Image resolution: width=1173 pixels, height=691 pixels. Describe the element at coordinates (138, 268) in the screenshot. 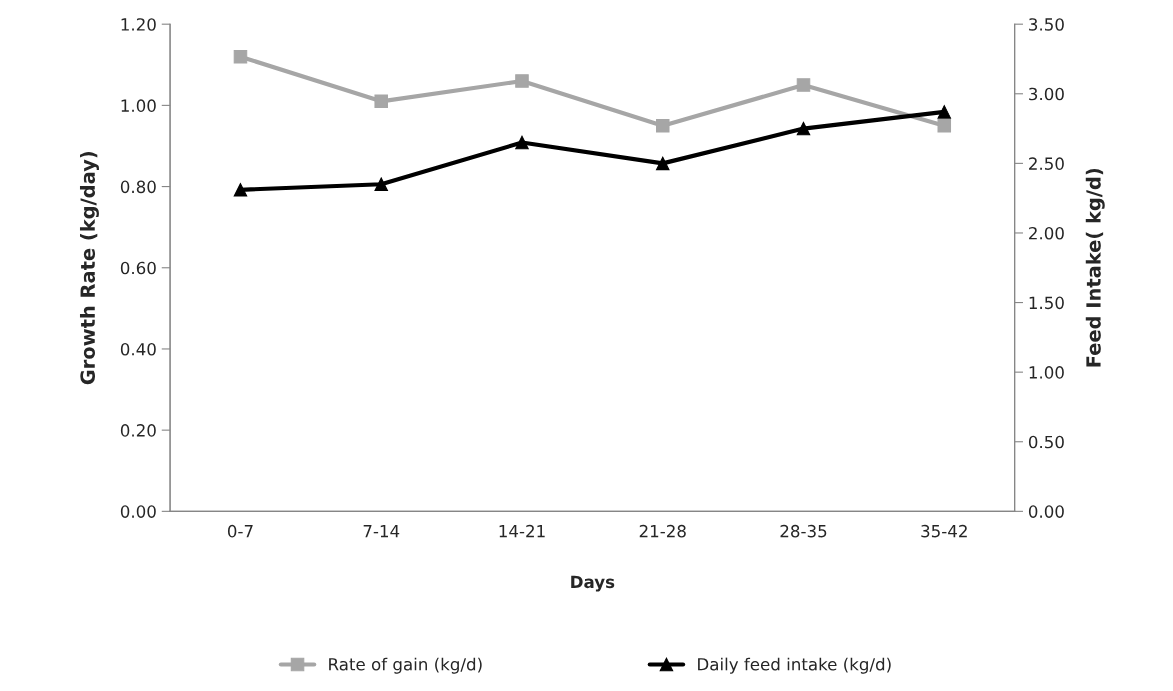

I see `y-tick-label: 0.60` at that location.